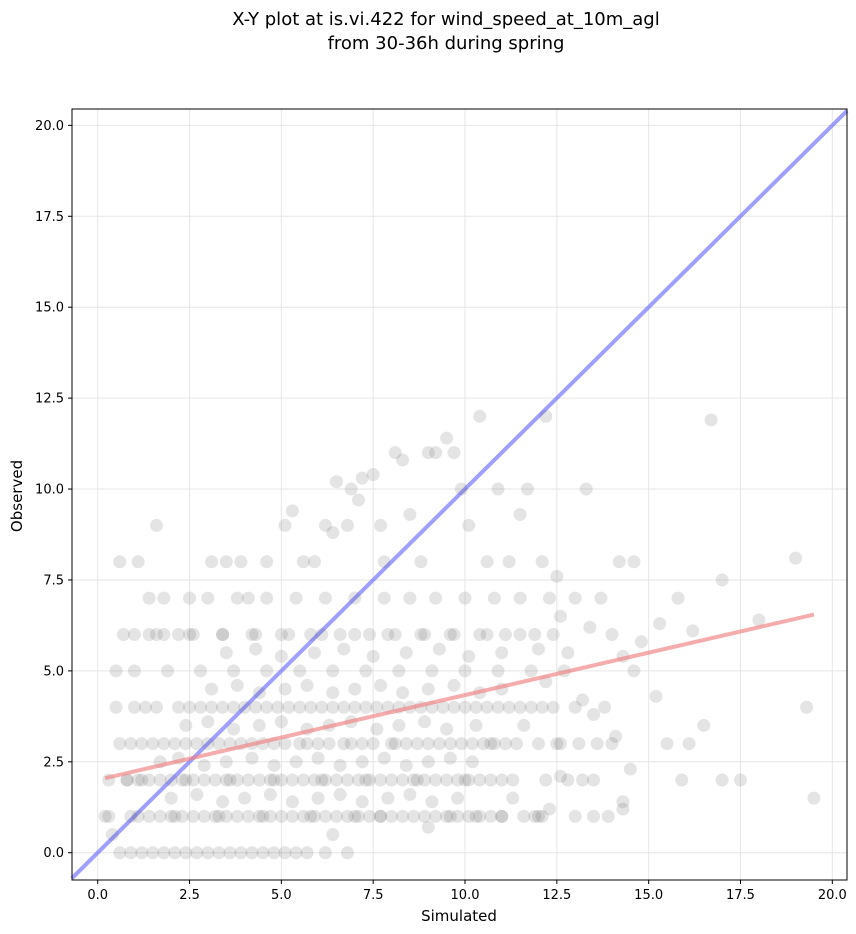  What do you see at coordinates (17, 496) in the screenshot?
I see `y-axis-label: Observed` at bounding box center [17, 496].